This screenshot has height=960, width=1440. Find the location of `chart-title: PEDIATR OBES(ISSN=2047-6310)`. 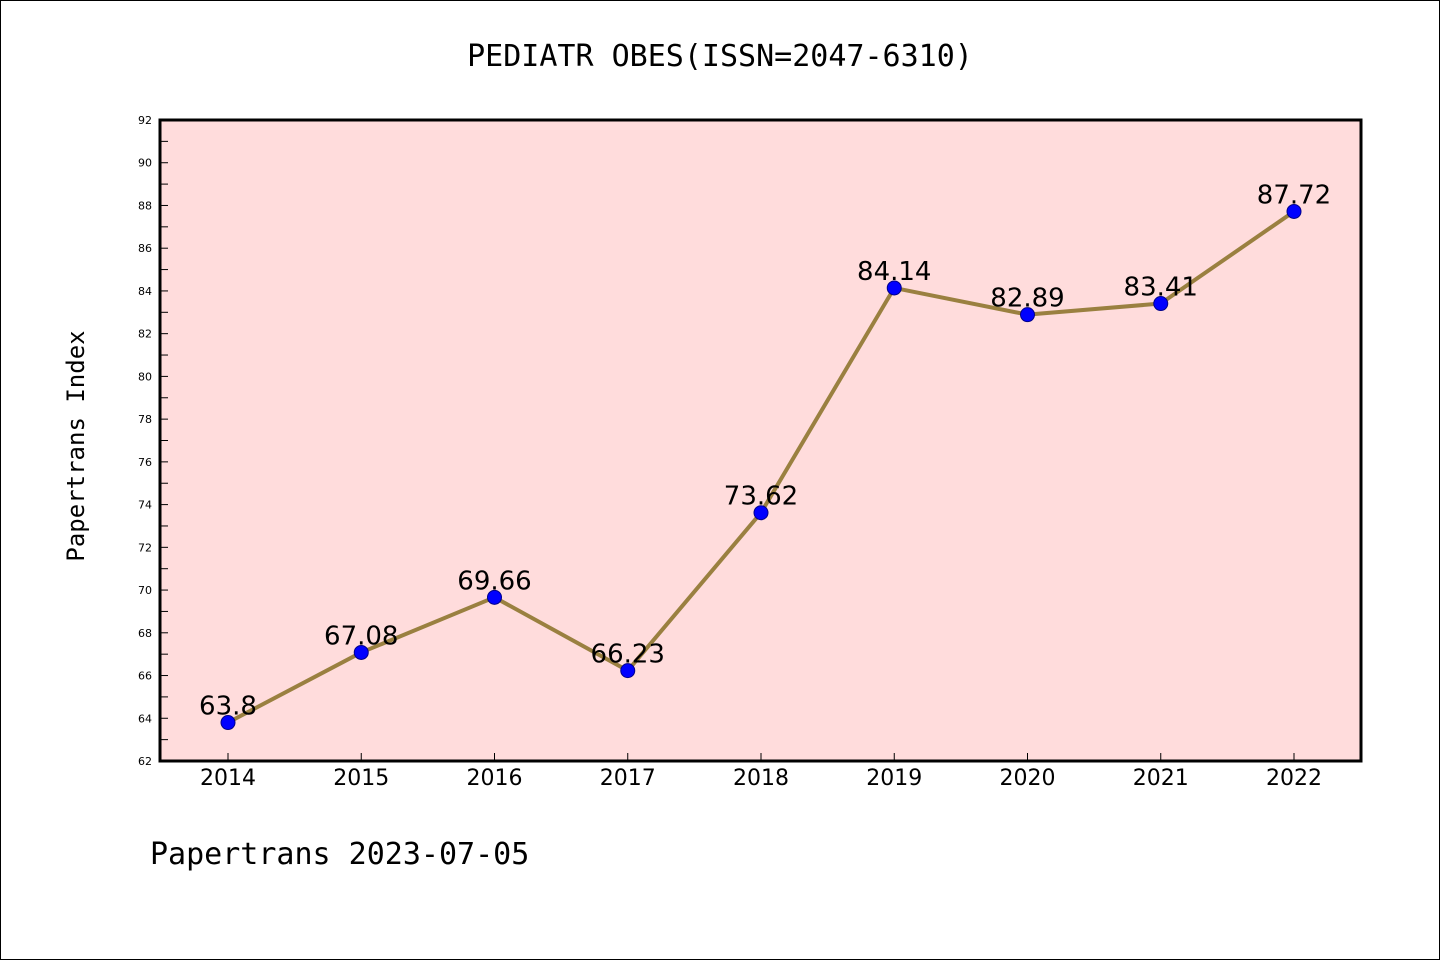

chart-title: PEDIATR OBES(ISSN=2047-6310) is located at coordinates (720, 56).